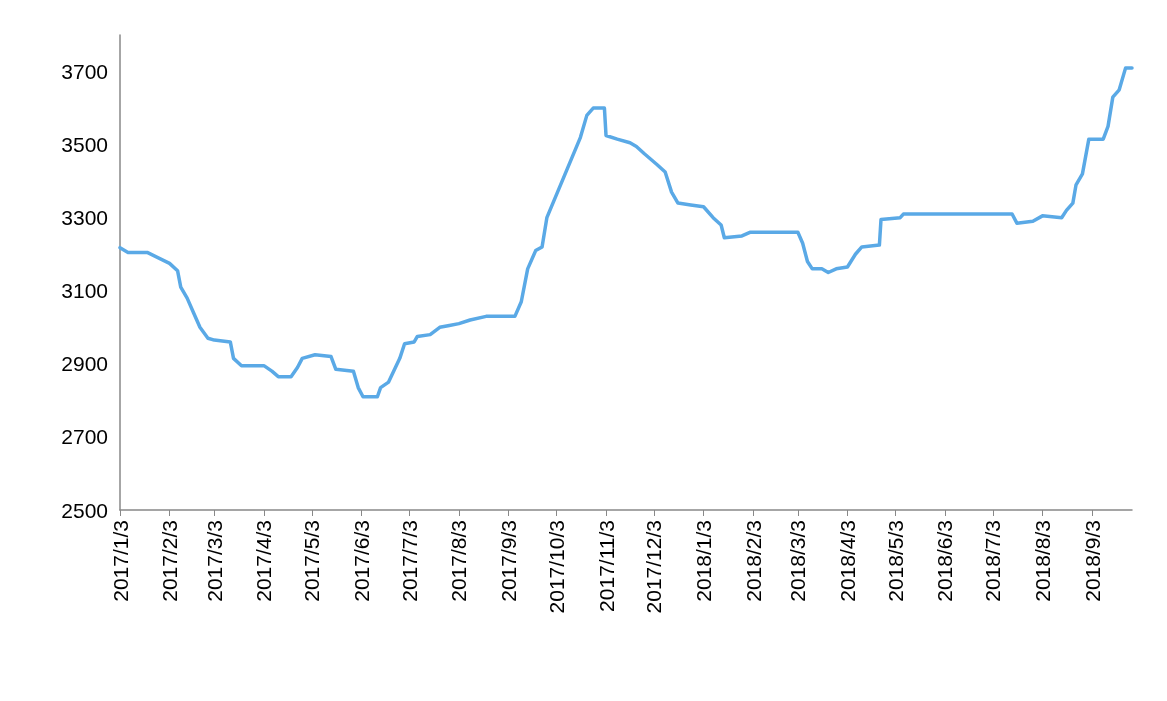  What do you see at coordinates (895, 561) in the screenshot?
I see `x-tick-label: 2018/5/3` at bounding box center [895, 561].